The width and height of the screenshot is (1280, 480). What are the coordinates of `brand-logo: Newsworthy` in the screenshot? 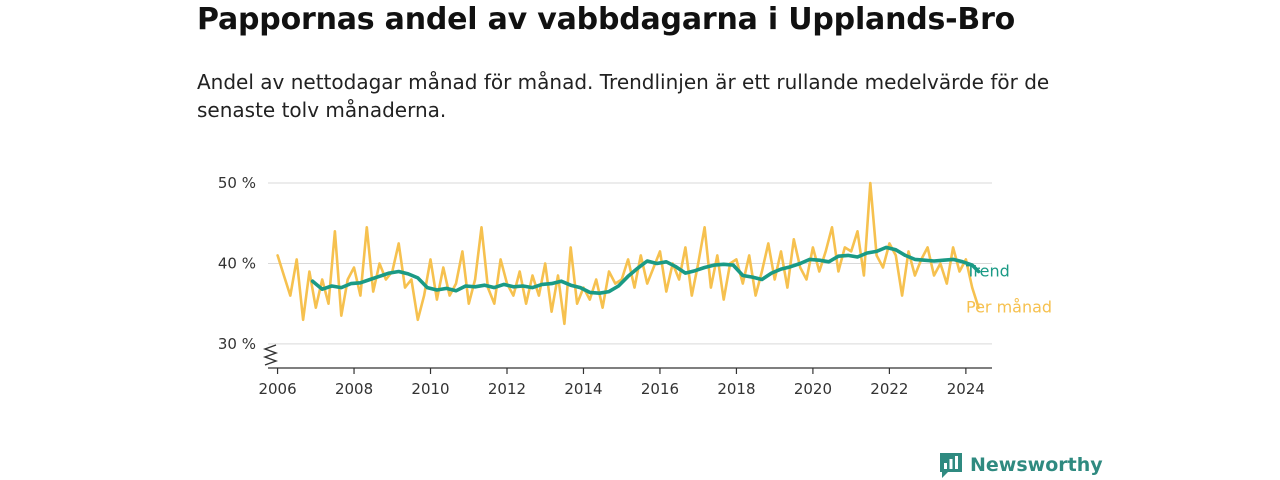 It's located at (1020, 465).